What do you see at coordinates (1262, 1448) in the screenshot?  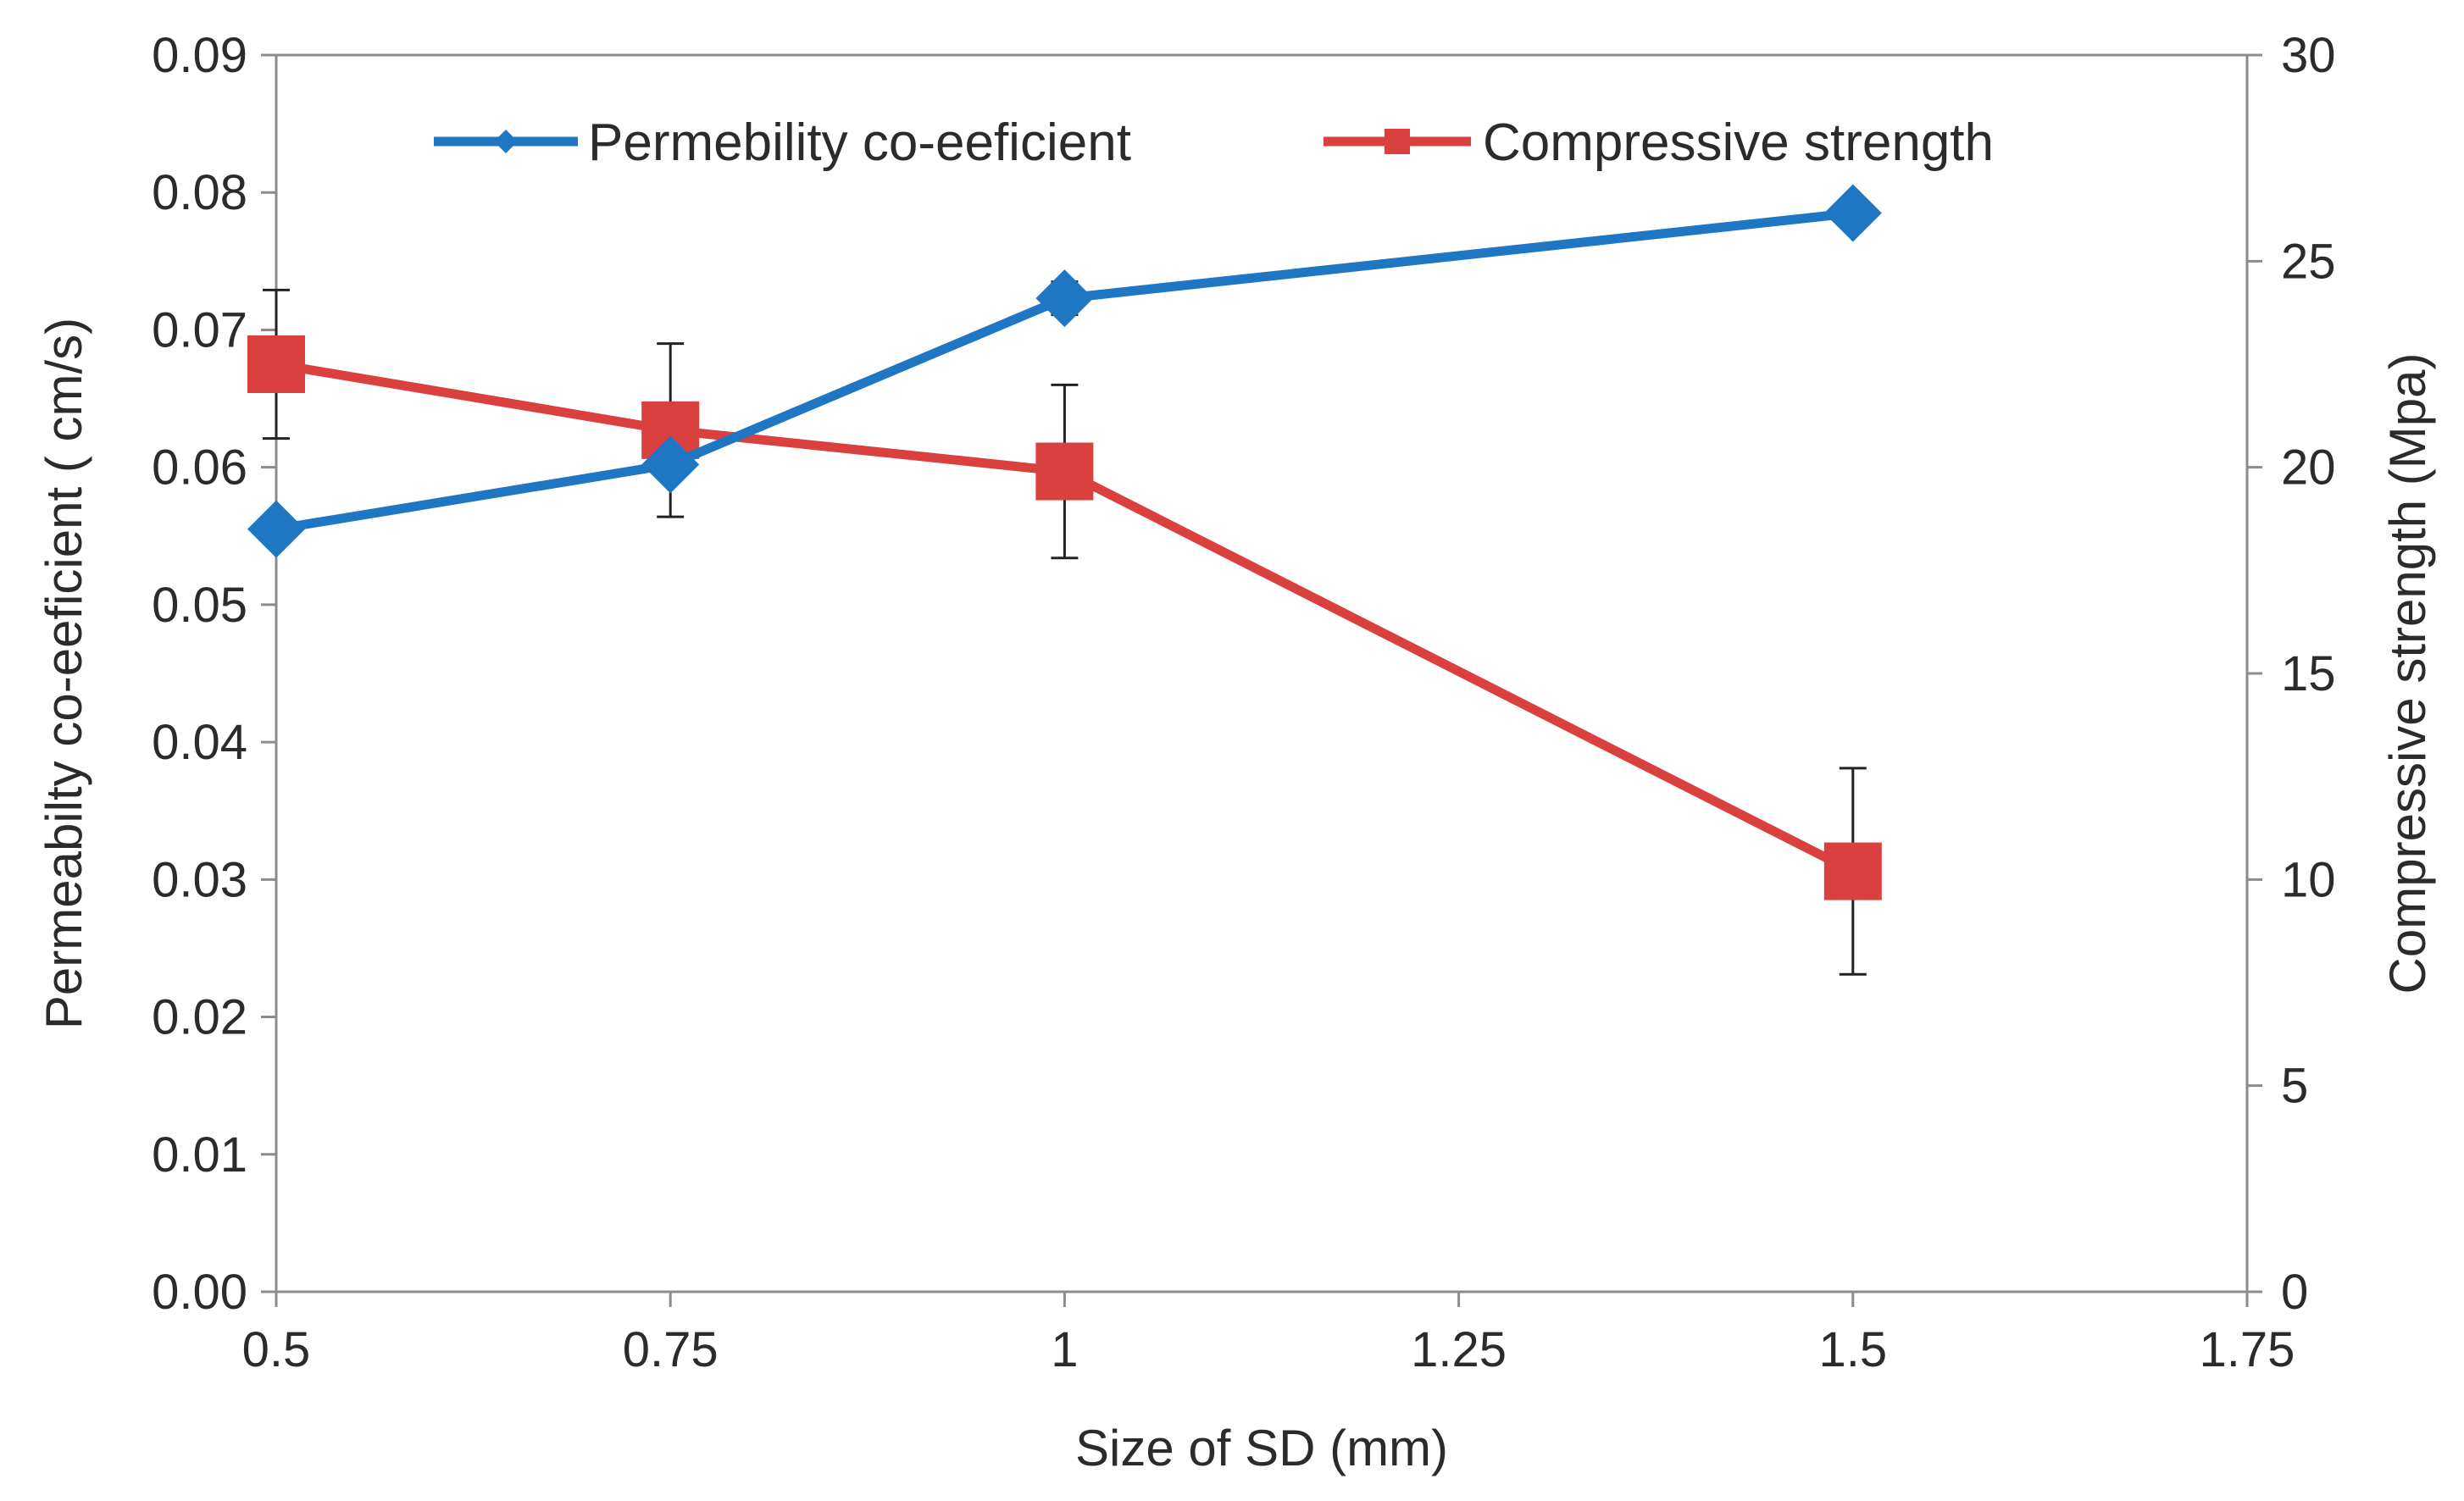 I see `x-axis-title: Size of SD (mm)` at bounding box center [1262, 1448].